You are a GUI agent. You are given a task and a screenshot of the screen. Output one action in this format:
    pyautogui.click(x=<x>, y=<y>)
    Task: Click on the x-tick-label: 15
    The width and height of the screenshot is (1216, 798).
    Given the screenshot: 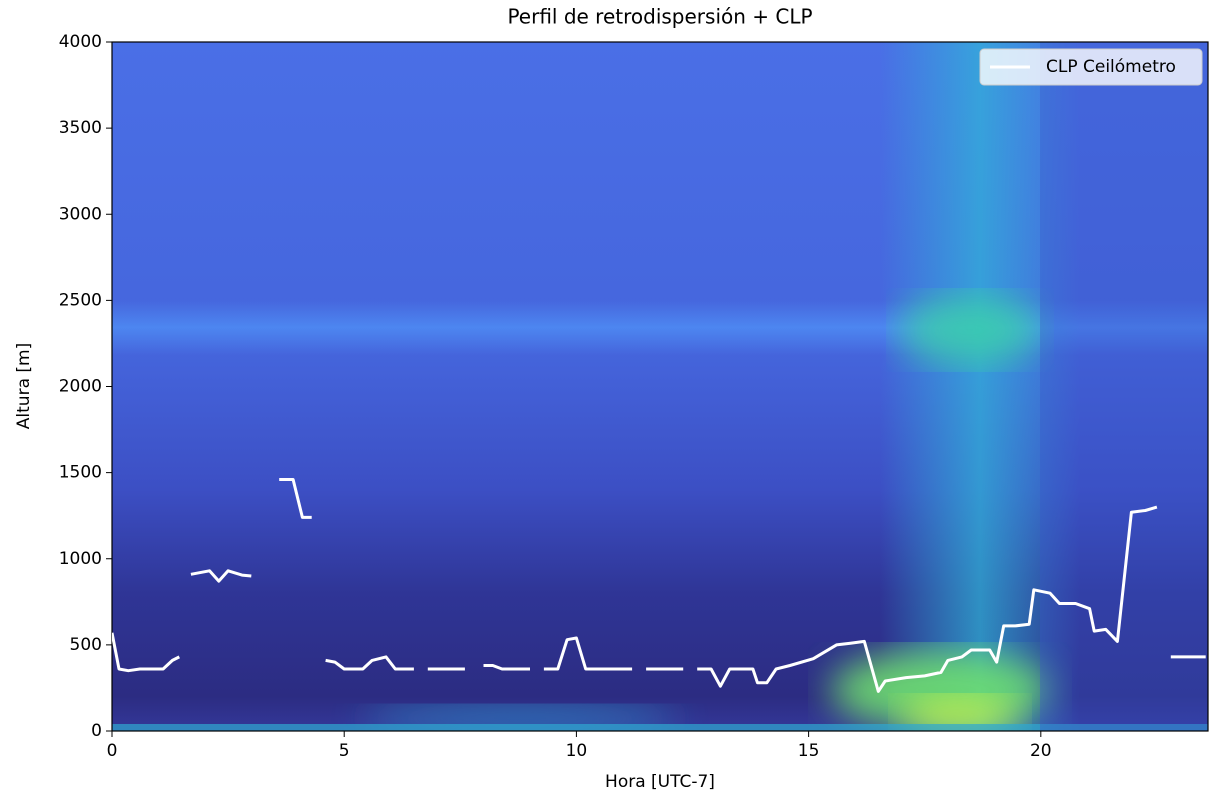 What is the action you would take?
    pyautogui.click(x=809, y=751)
    